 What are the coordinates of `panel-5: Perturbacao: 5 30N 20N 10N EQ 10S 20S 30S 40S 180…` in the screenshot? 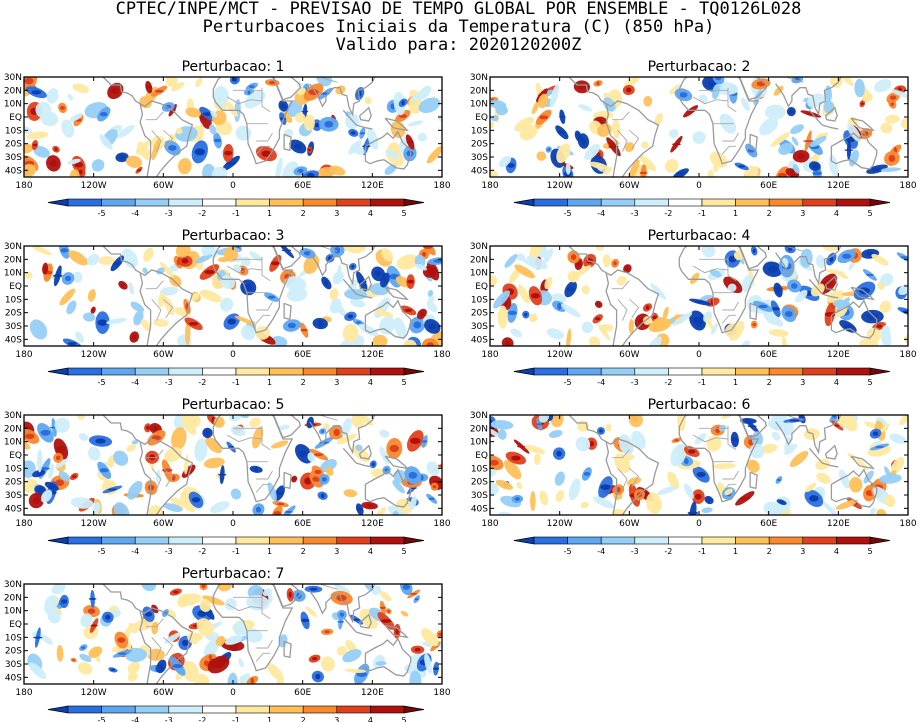 It's located at (227, 476).